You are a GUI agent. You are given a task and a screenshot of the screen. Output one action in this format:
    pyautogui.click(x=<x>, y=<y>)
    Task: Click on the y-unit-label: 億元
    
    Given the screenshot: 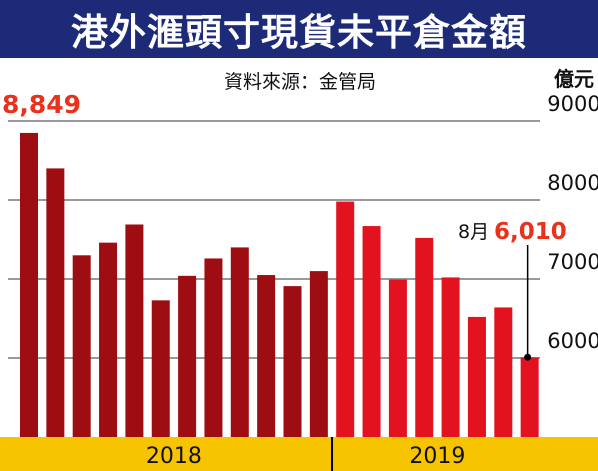 What is the action you would take?
    pyautogui.click(x=574, y=79)
    